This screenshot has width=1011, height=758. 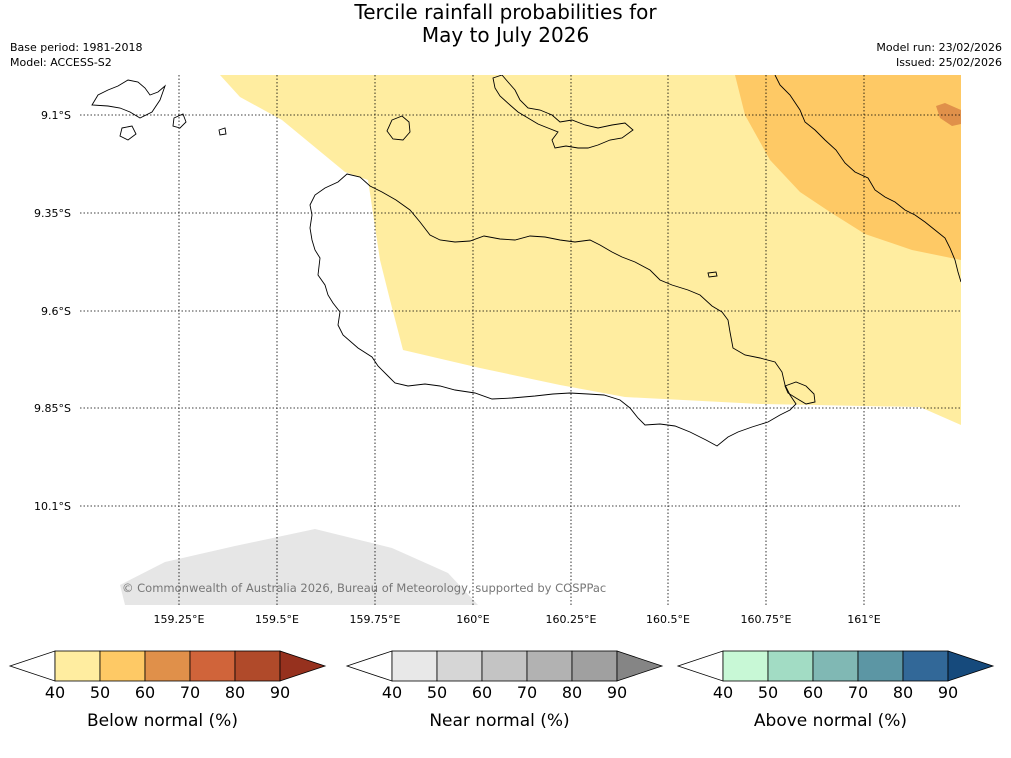 I want to click on below-normal-50-60-region, so click(x=848, y=167).